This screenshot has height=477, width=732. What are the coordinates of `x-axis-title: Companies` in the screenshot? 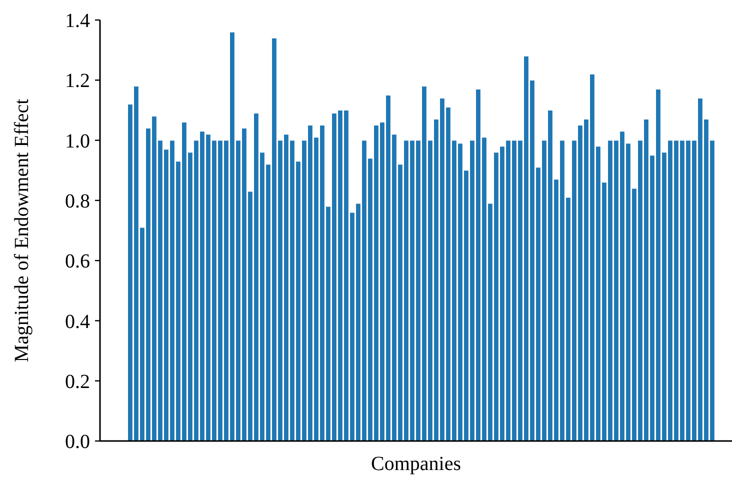 It's located at (416, 464).